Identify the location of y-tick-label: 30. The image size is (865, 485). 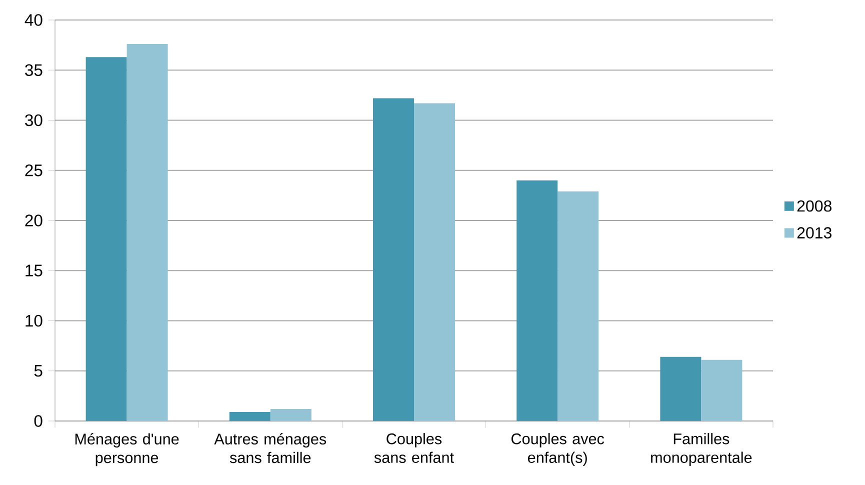
(33, 120).